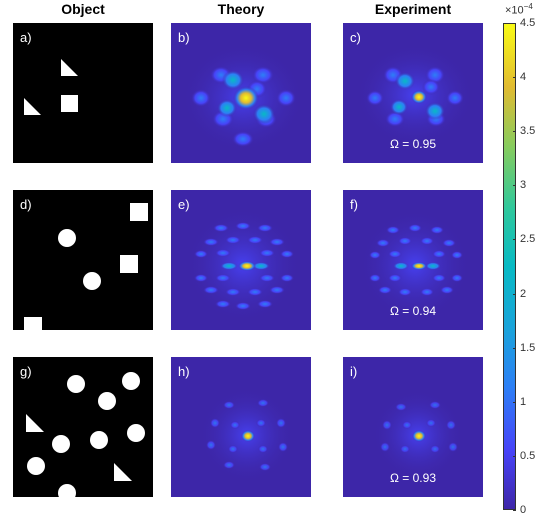 The image size is (550, 518). What do you see at coordinates (528, 23) in the screenshot?
I see `colorbar-tick-label: 4.5` at bounding box center [528, 23].